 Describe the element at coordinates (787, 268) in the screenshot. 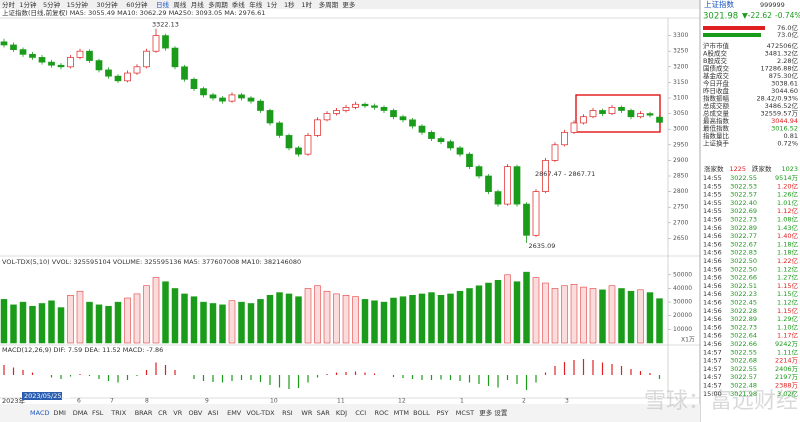

I see `tick-volume: 1.12亿` at that location.